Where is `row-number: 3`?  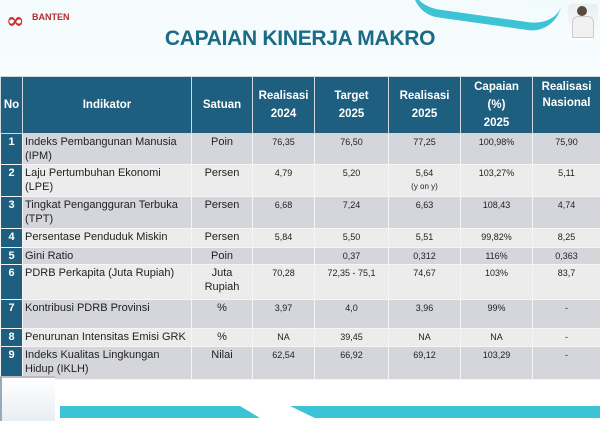
row-number: 3 is located at coordinates (11, 212).